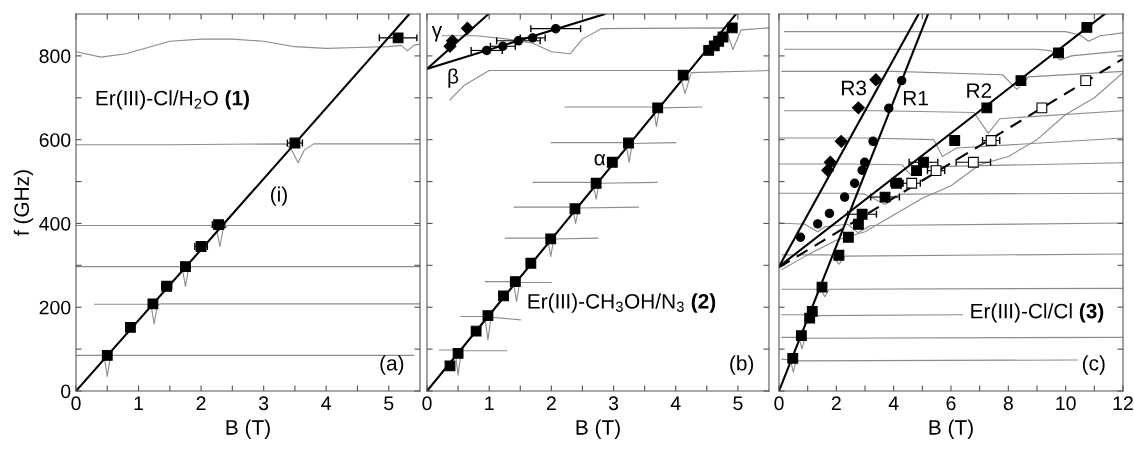 The image size is (1134, 450). What do you see at coordinates (742, 365) in the screenshot?
I see `annotation: (b)` at bounding box center [742, 365].